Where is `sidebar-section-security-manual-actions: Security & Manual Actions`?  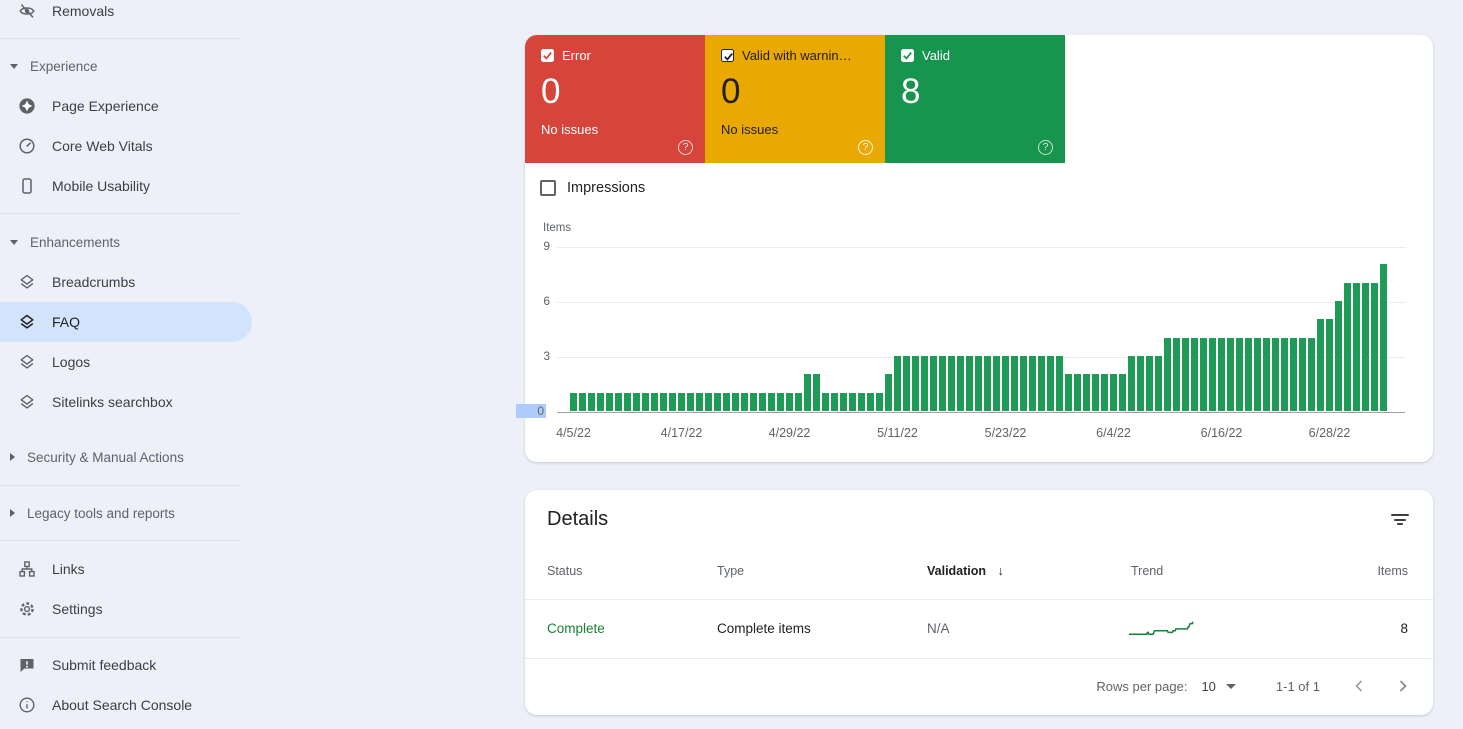
sidebar-section-security-manual-actions: Security & Manual Actions is located at coordinates (126, 457).